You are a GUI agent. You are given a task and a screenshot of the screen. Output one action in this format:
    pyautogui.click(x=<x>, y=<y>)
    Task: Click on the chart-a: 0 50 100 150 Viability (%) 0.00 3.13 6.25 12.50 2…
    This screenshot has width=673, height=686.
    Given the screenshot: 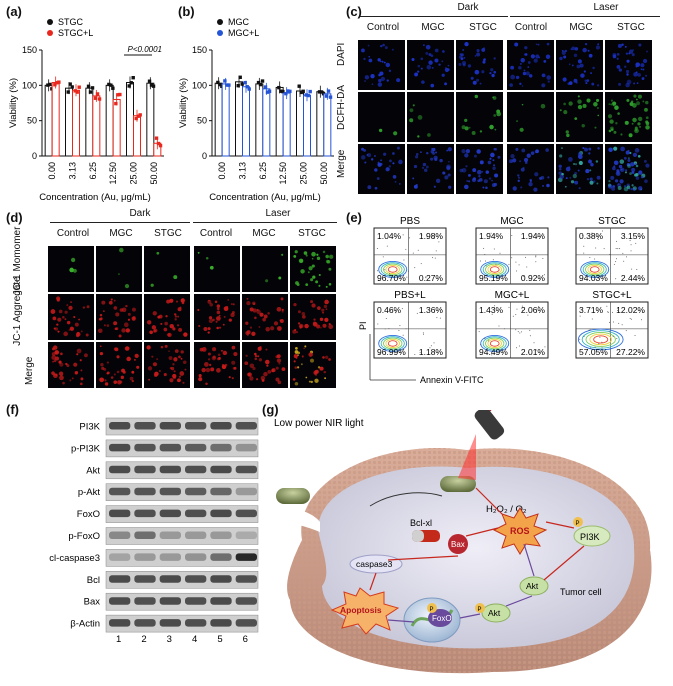 What is the action you would take?
    pyautogui.click(x=86, y=110)
    